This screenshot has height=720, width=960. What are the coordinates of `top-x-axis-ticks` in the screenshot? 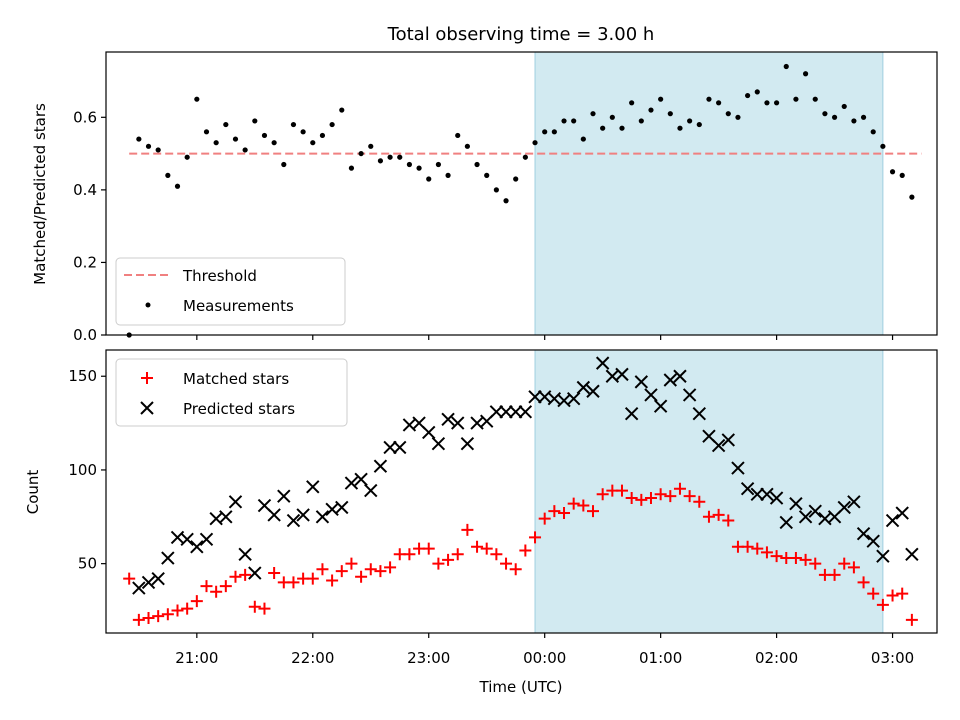 It's located at (545, 337).